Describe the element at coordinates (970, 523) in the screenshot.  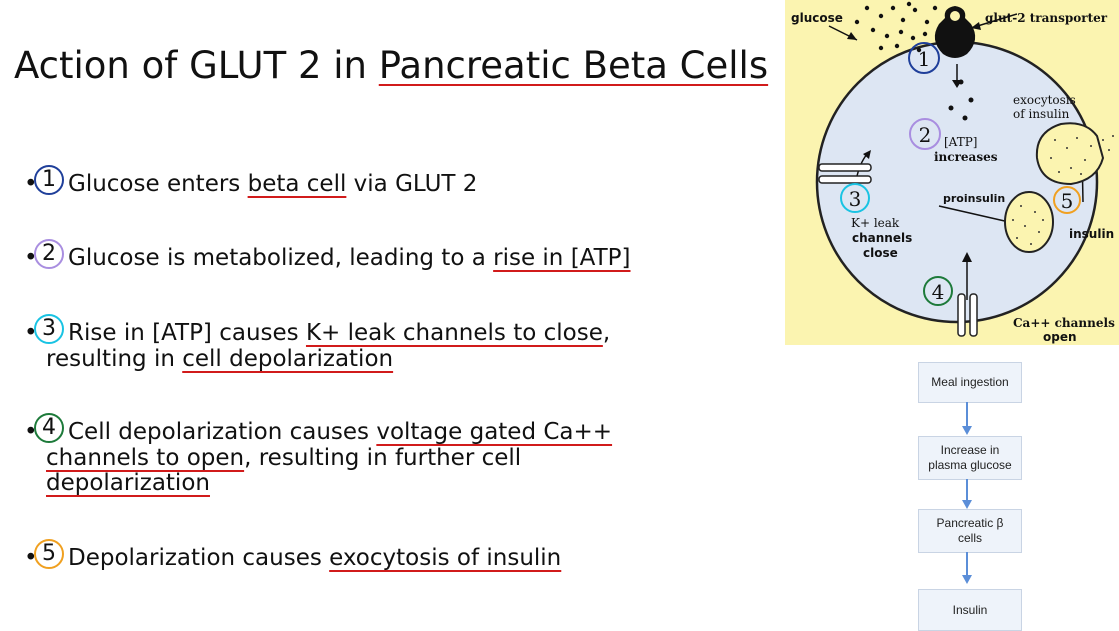
I see `flow-step-text: Pancreatic β` at that location.